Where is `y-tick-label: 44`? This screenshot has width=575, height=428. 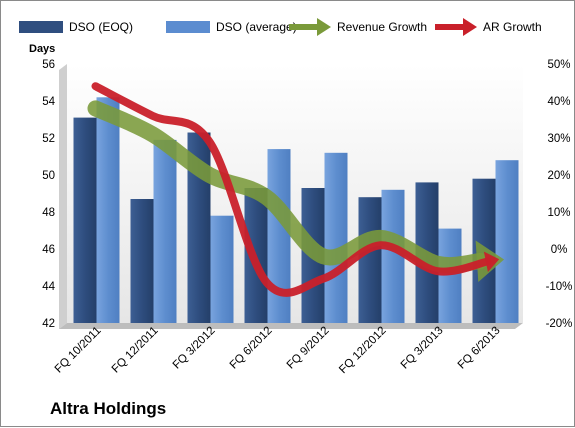 y-tick-label: 44 is located at coordinates (48, 287).